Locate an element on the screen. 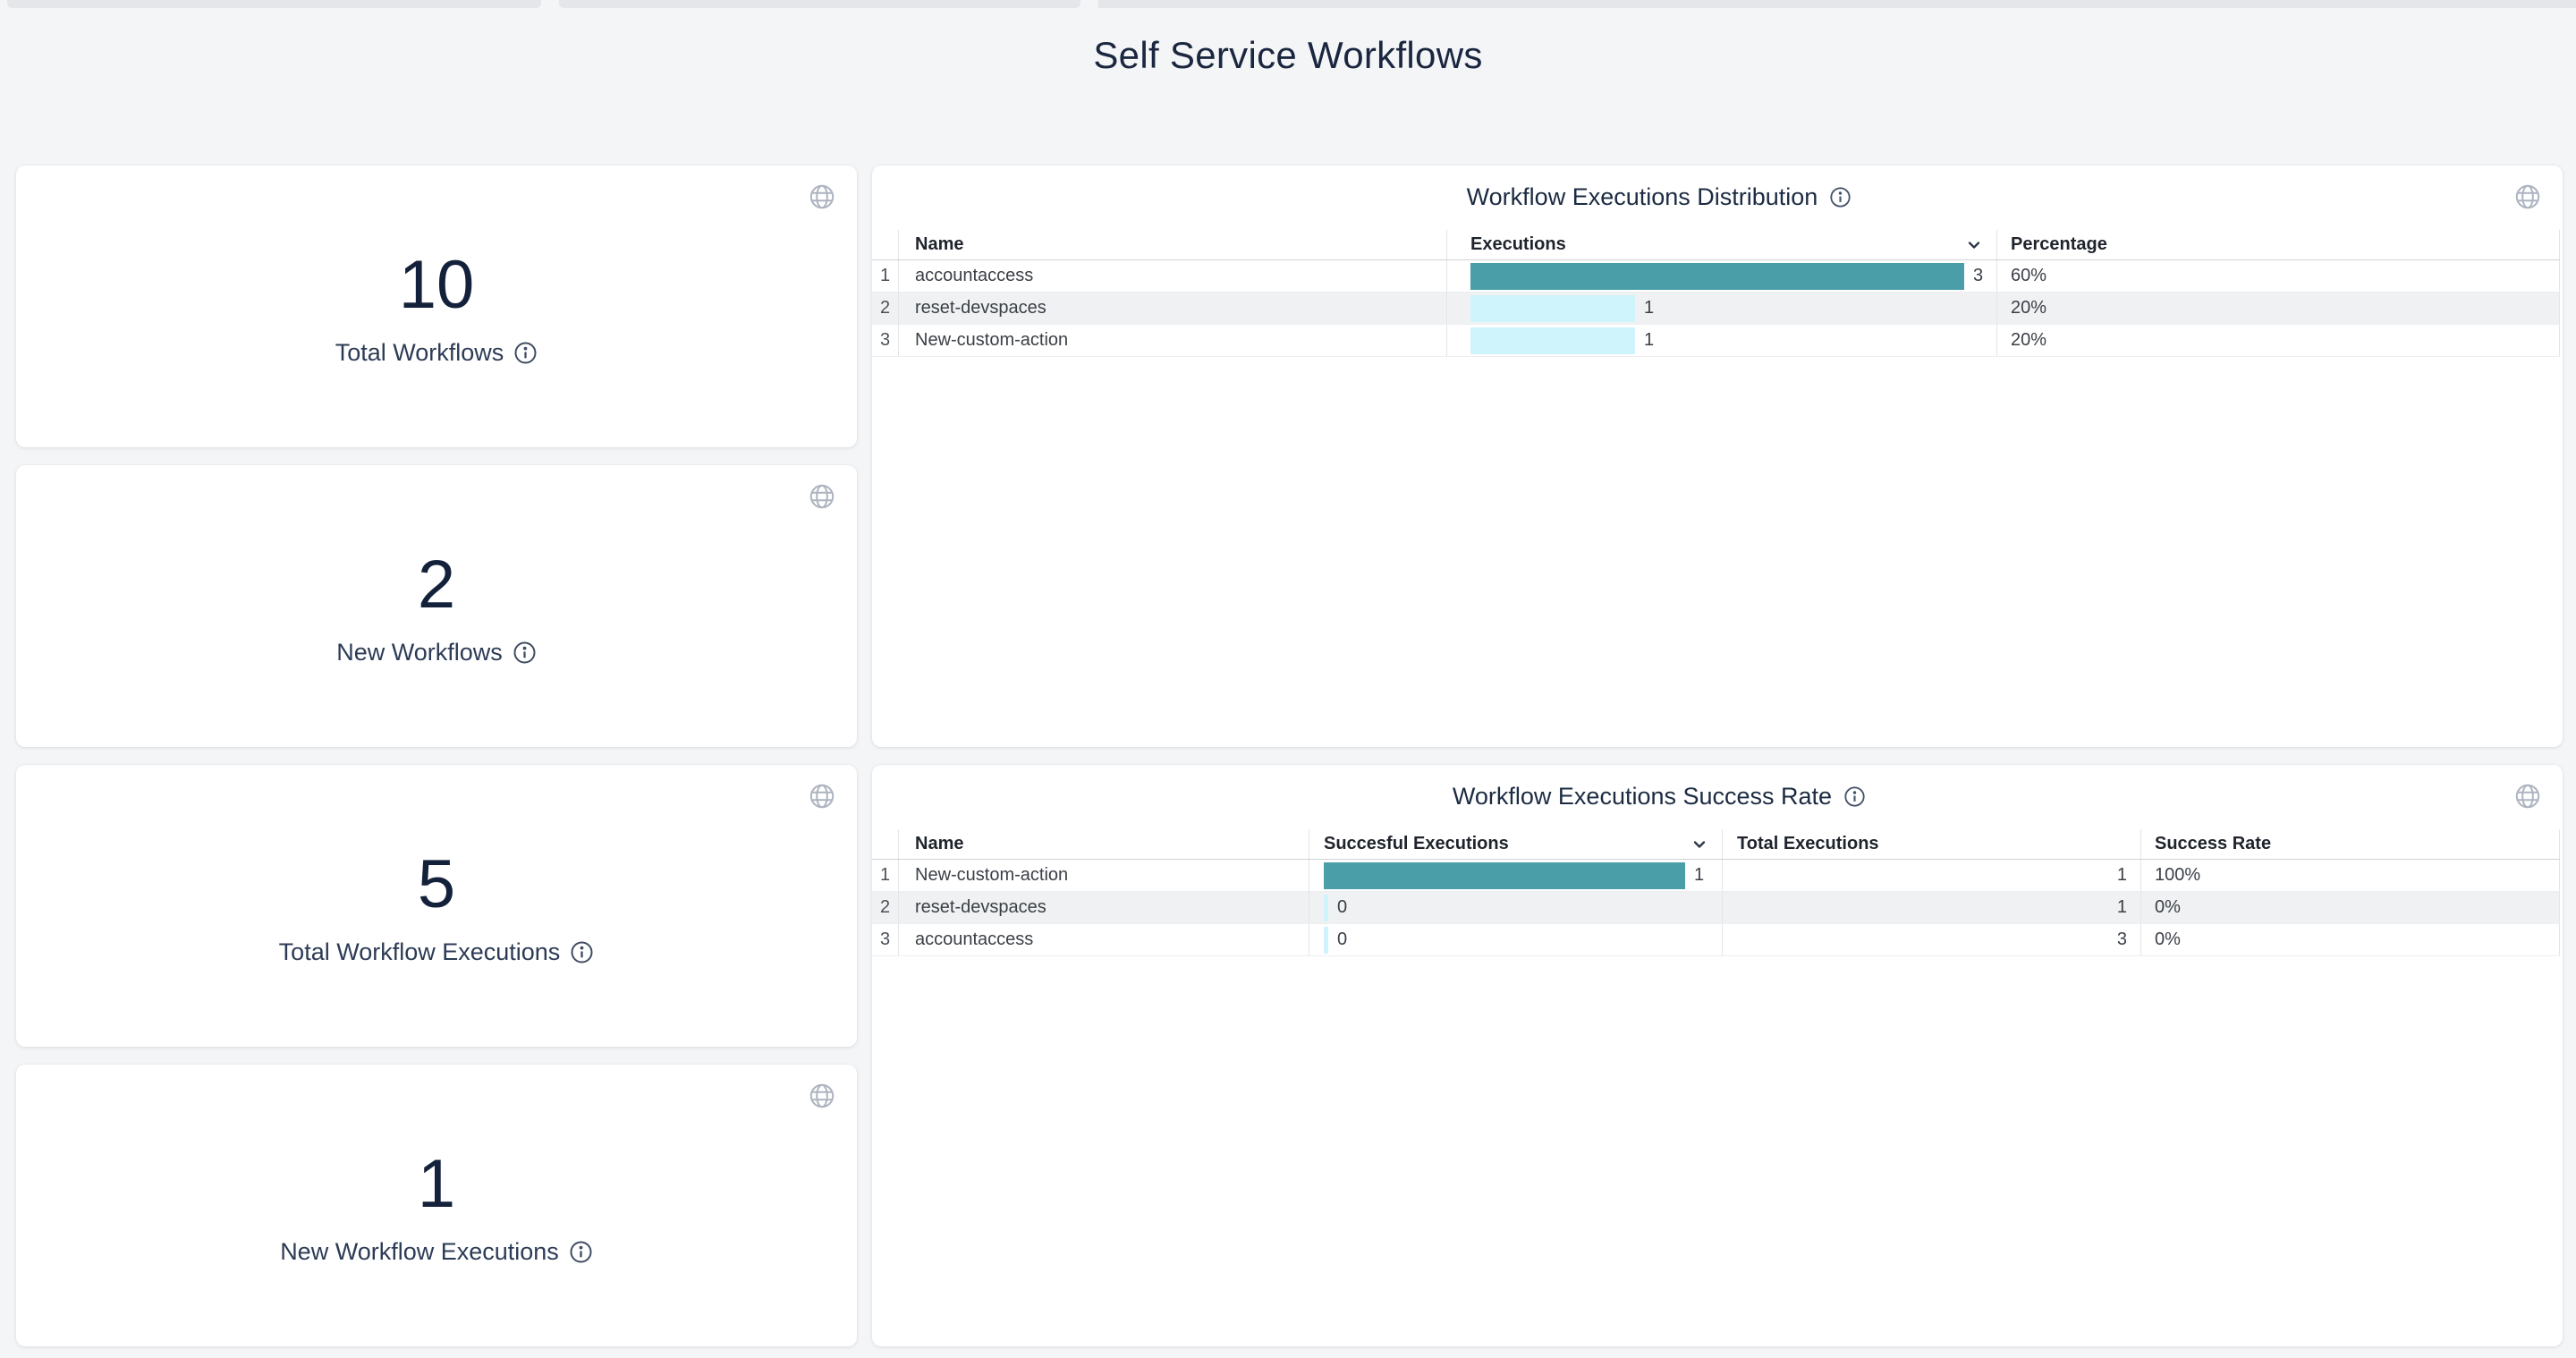 The height and width of the screenshot is (1358, 2576). table-title-row: Workflow Executions Distribution is located at coordinates (1659, 197).